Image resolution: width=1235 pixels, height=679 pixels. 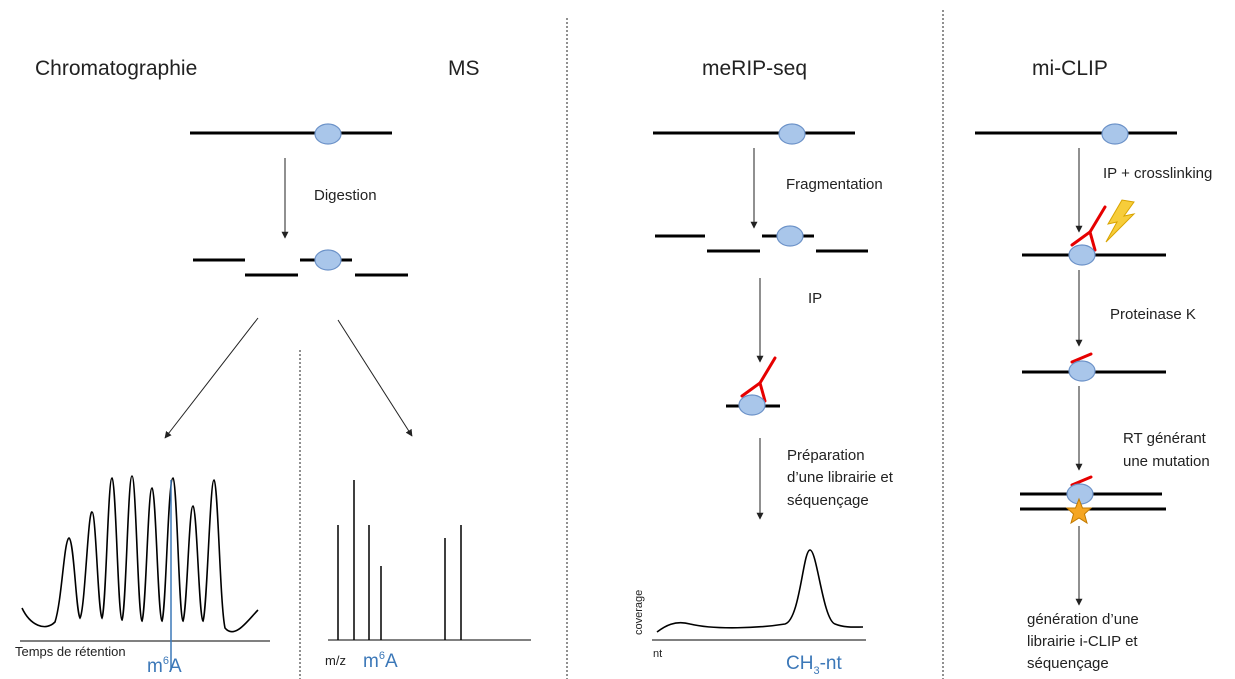 What do you see at coordinates (1157, 173) in the screenshot?
I see `step-ip-crosslinking: IP + crosslinking` at bounding box center [1157, 173].